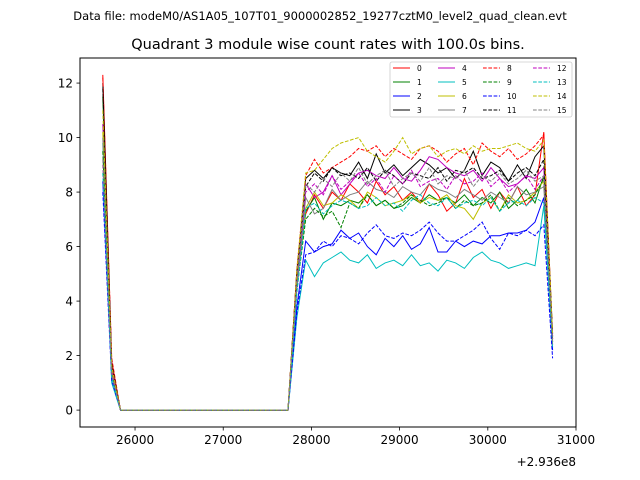  Describe the element at coordinates (488, 440) in the screenshot. I see `x-tick-label: 30000` at that location.